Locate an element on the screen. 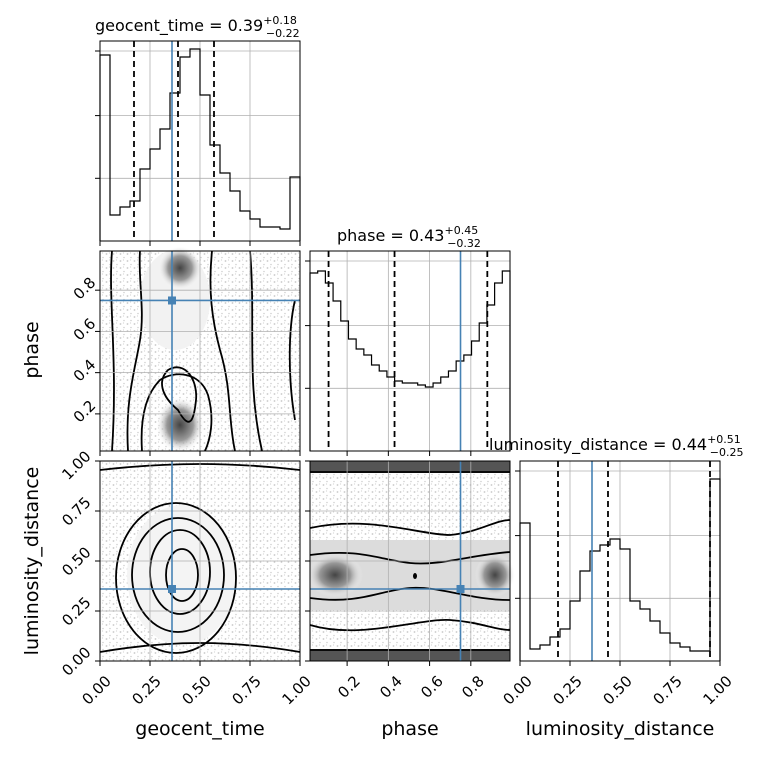 The width and height of the screenshot is (760, 760). tick-lumdist-y-3: 0.75 is located at coordinates (76, 511).